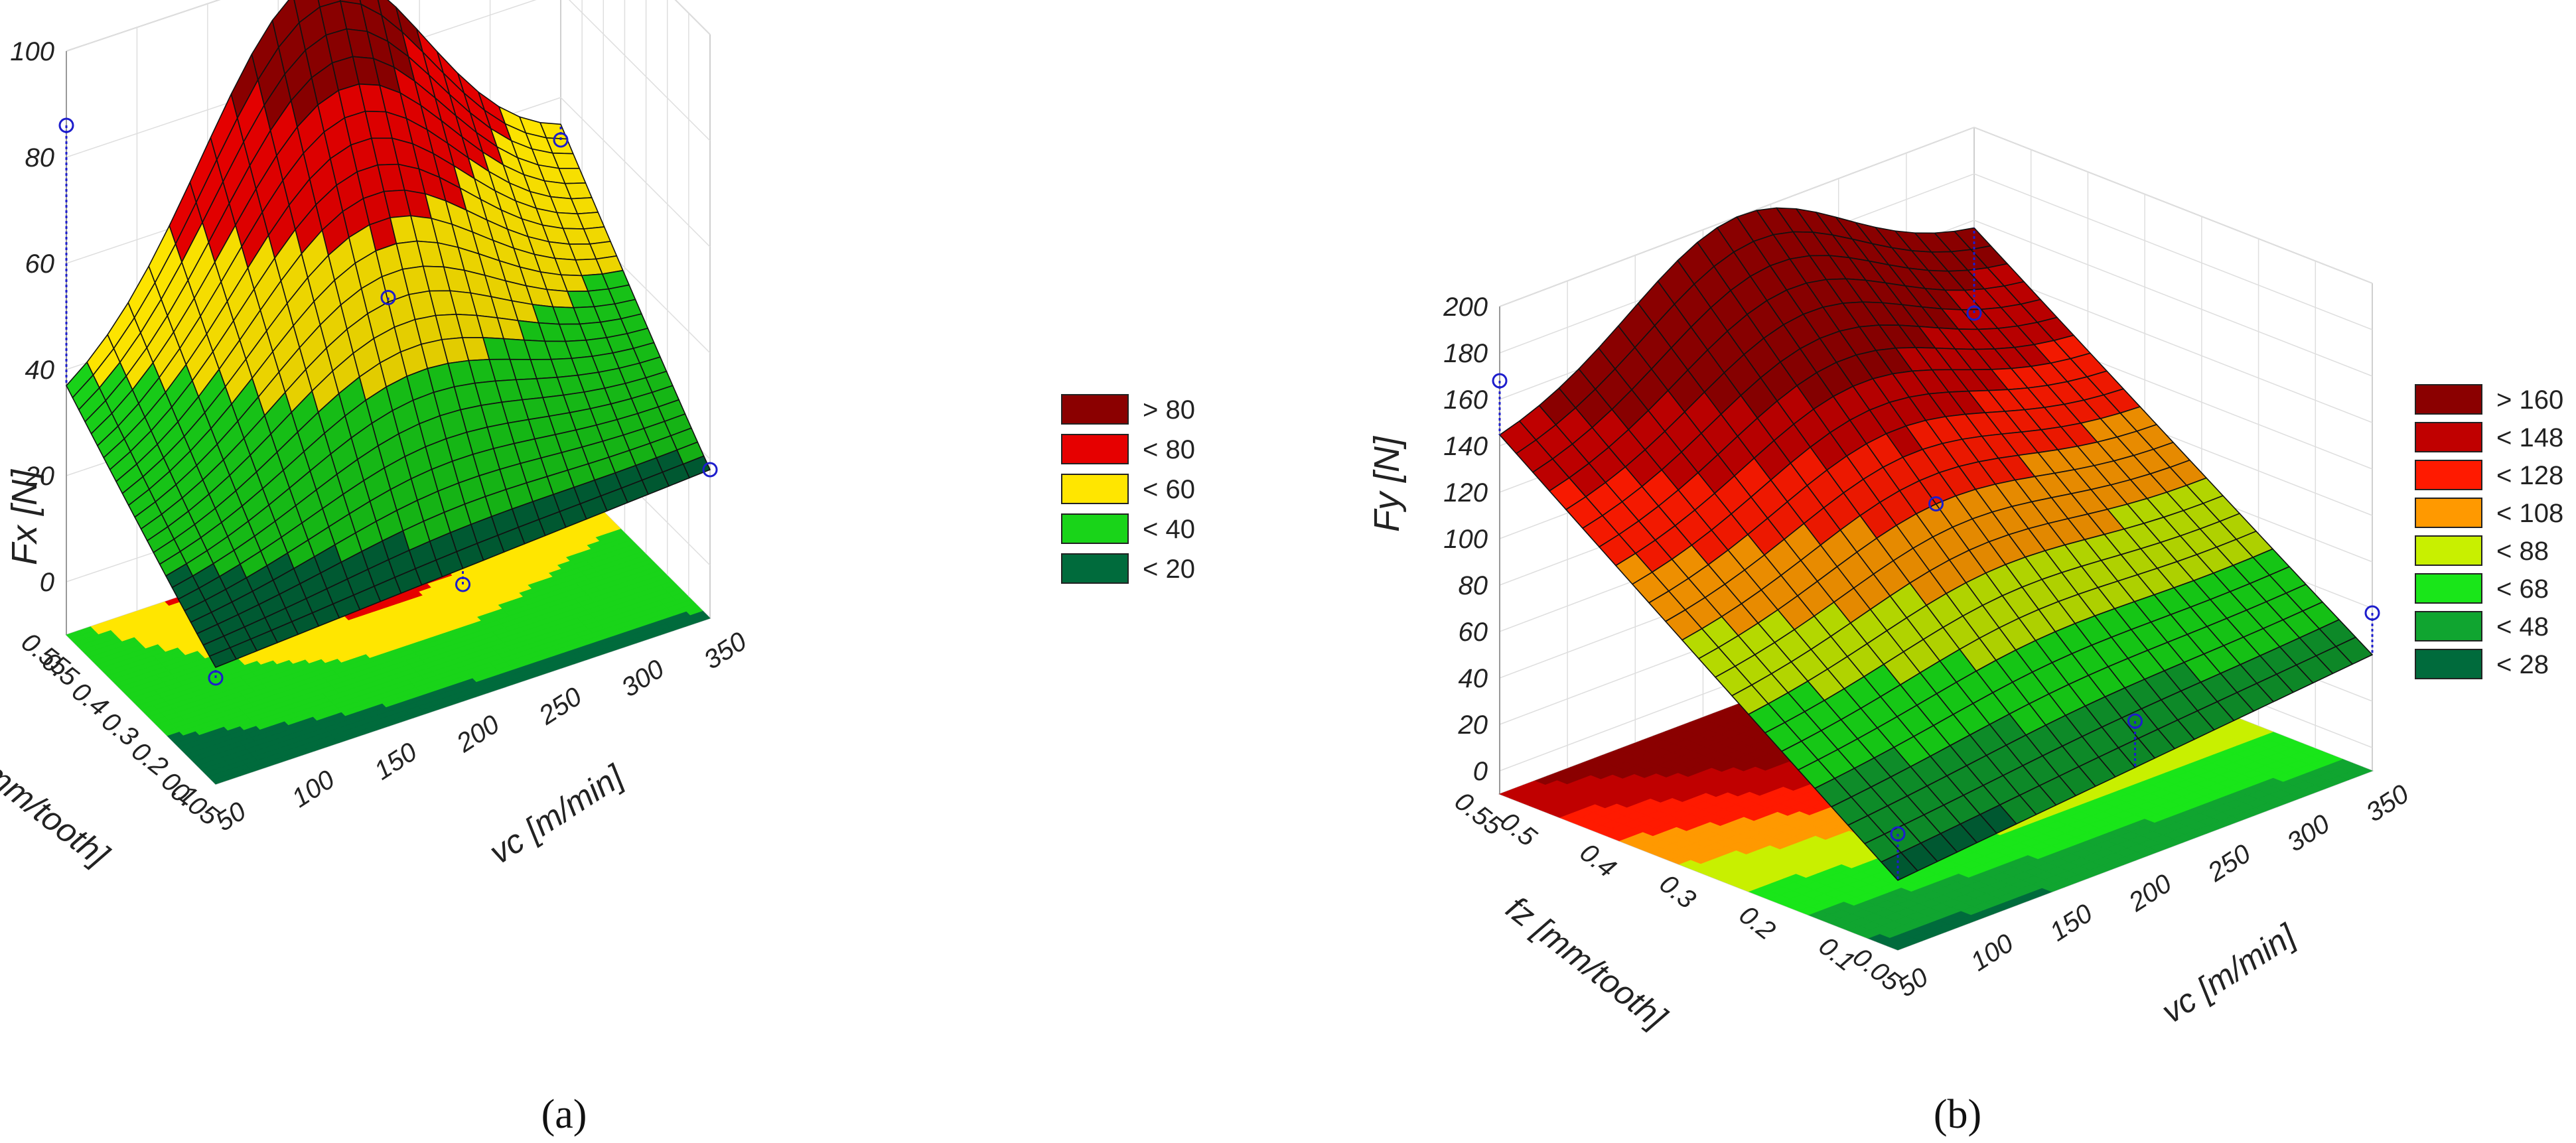 The width and height of the screenshot is (2576, 1143). I want to click on legend-label: < 20, so click(1169, 569).